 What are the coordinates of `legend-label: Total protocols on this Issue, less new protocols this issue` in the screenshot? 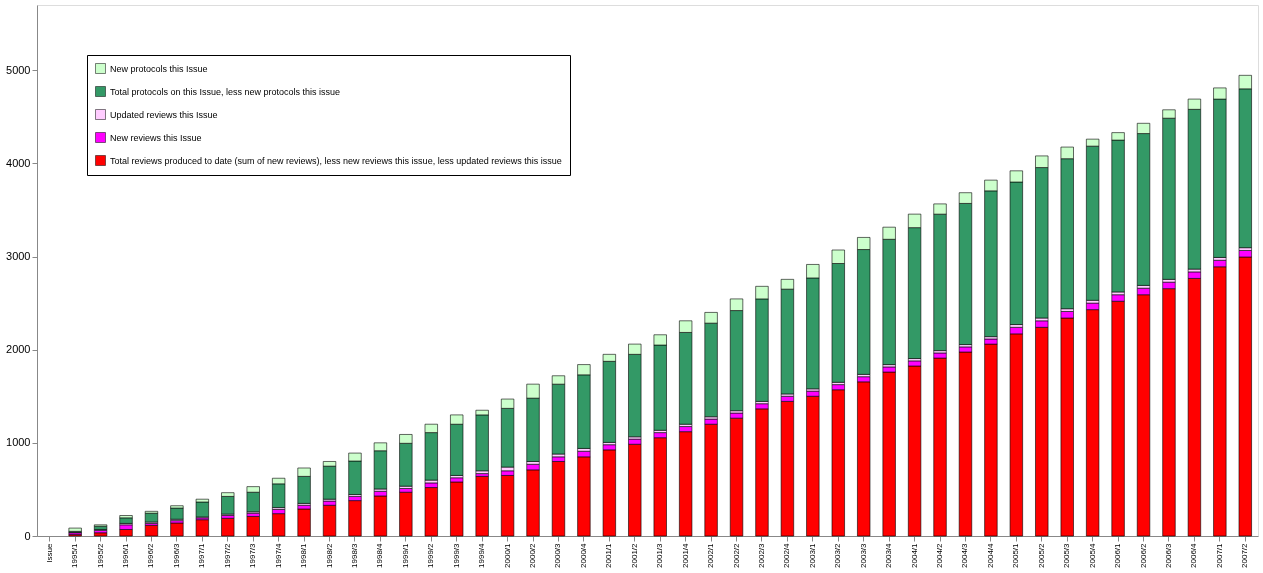 It's located at (225, 91).